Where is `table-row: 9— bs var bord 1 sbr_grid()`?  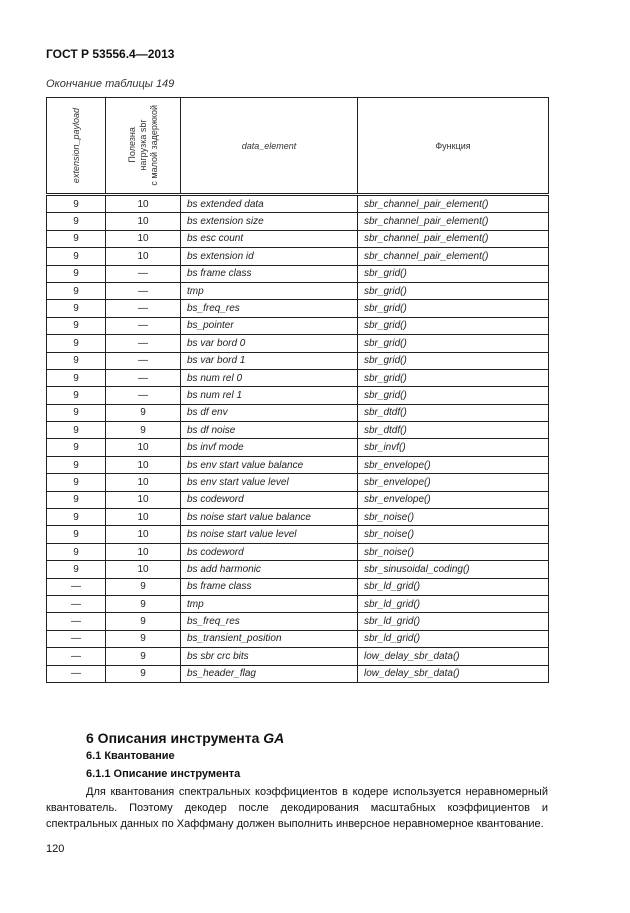 table-row: 9— bs var bord 1 sbr_grid() is located at coordinates (297, 360).